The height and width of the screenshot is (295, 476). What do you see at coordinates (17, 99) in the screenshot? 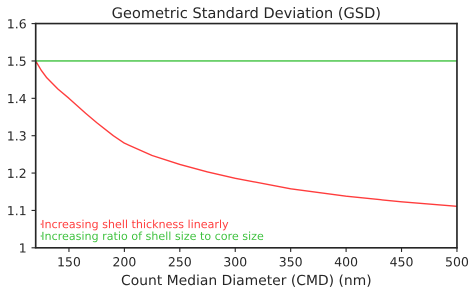
I see `y-tick-label: 1.4` at bounding box center [17, 99].